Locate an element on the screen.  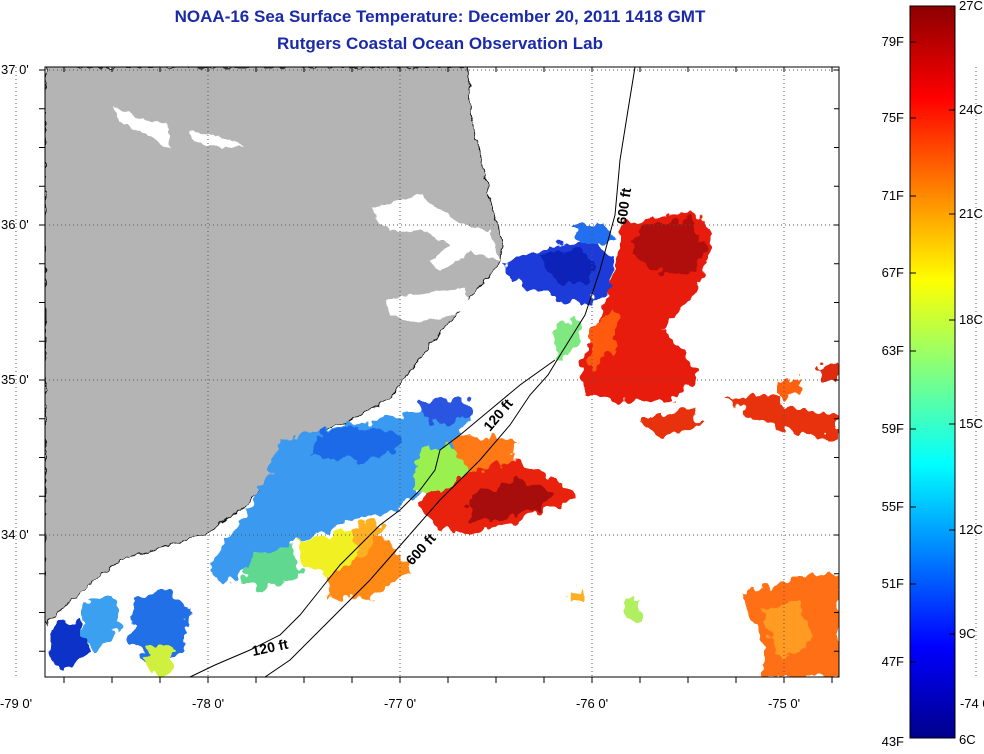
fahrenheit-label: 47F is located at coordinates (893, 661).